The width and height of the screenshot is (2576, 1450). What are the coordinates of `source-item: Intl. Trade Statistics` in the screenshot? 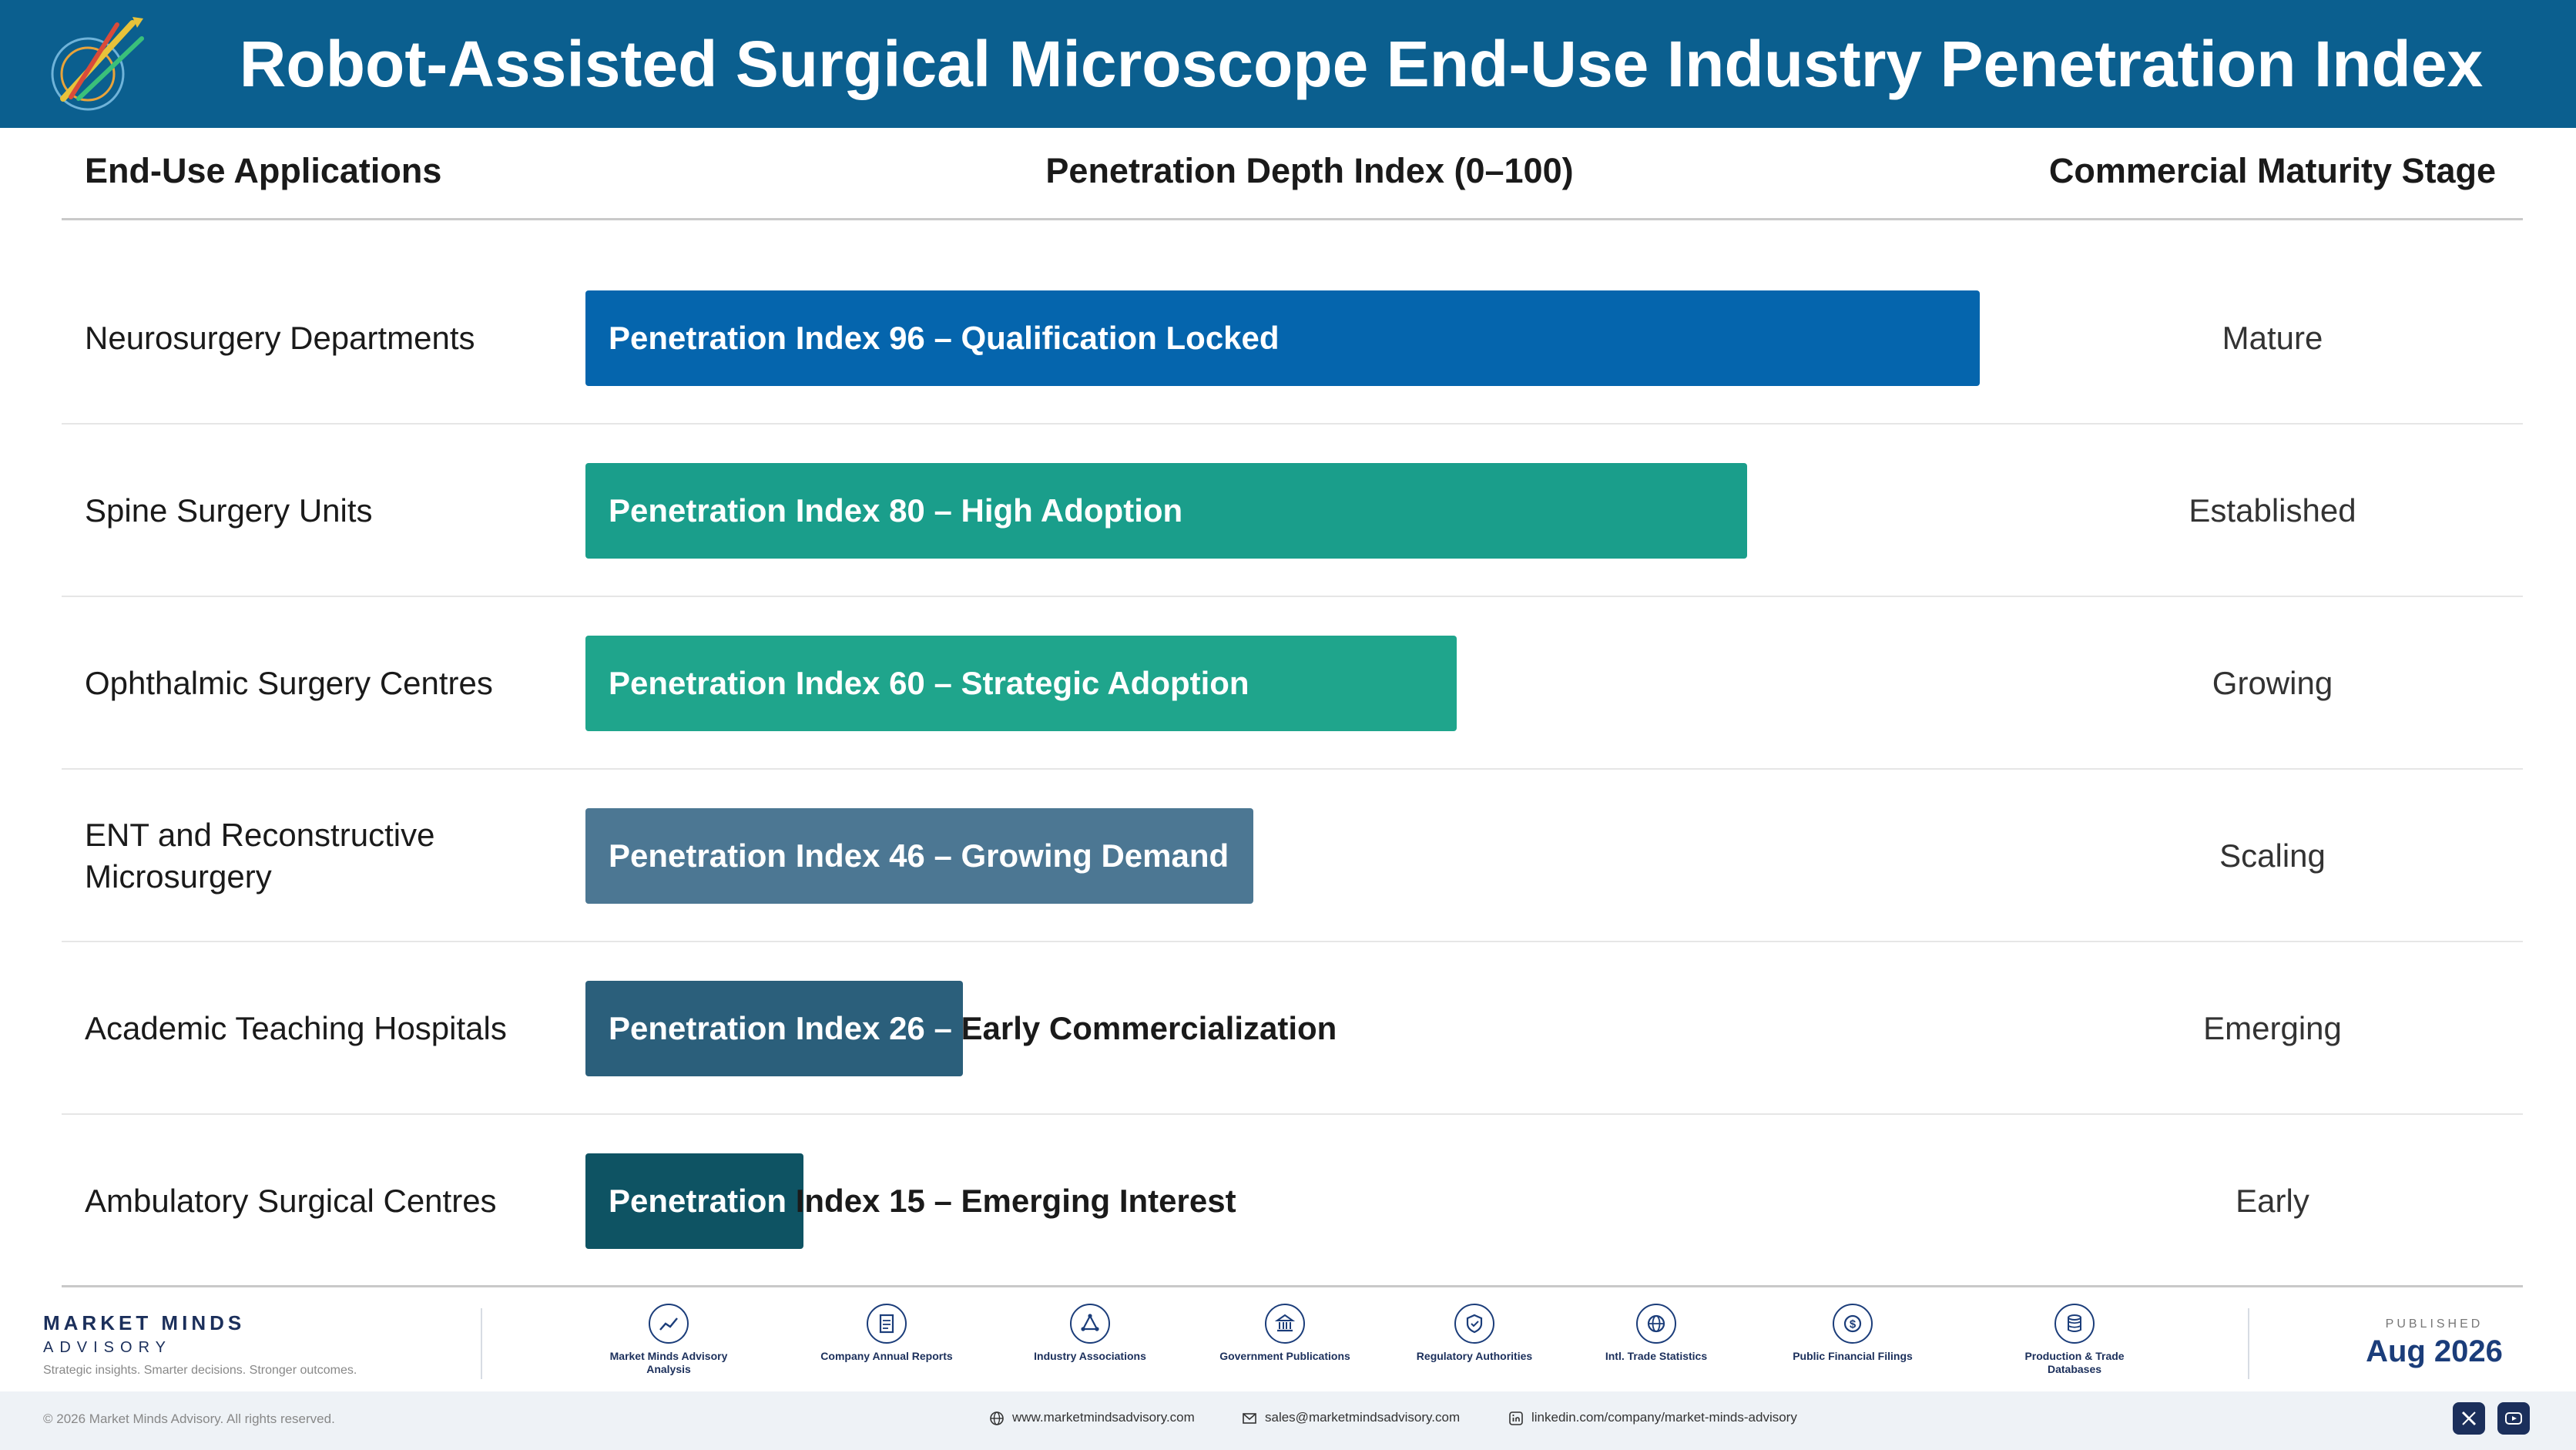 It's located at (1656, 1333).